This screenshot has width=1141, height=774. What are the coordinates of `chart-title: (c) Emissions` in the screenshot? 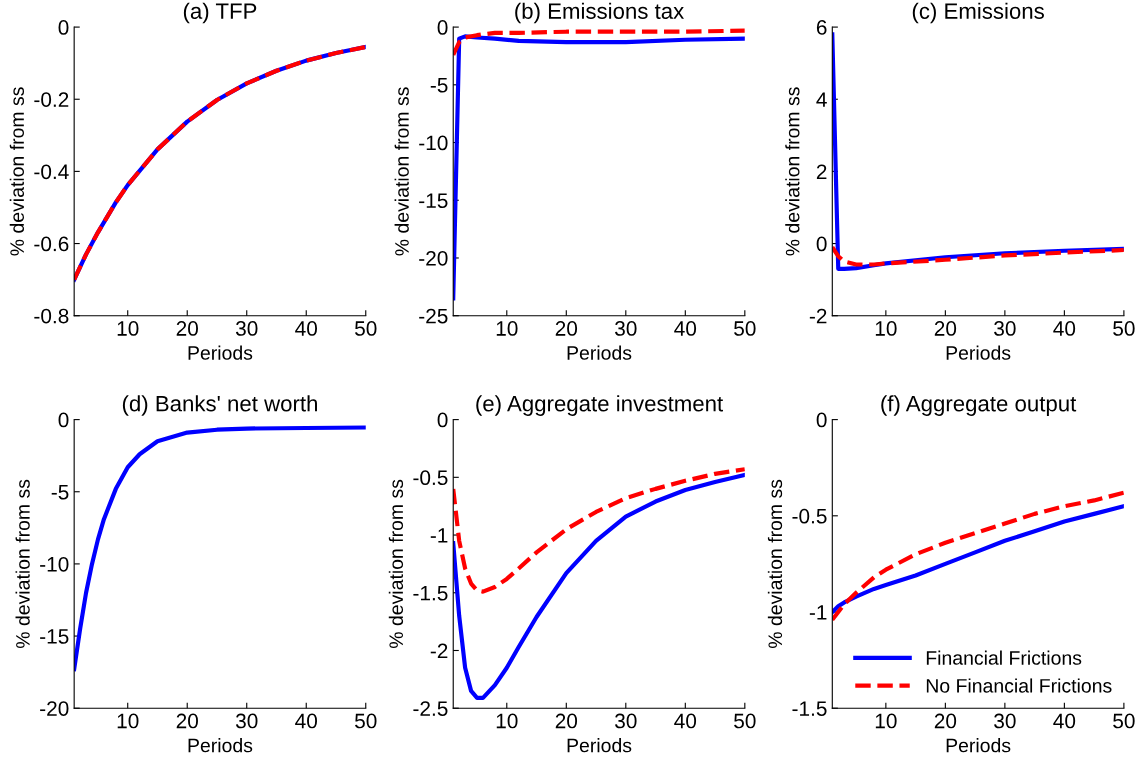 It's located at (978, 13).